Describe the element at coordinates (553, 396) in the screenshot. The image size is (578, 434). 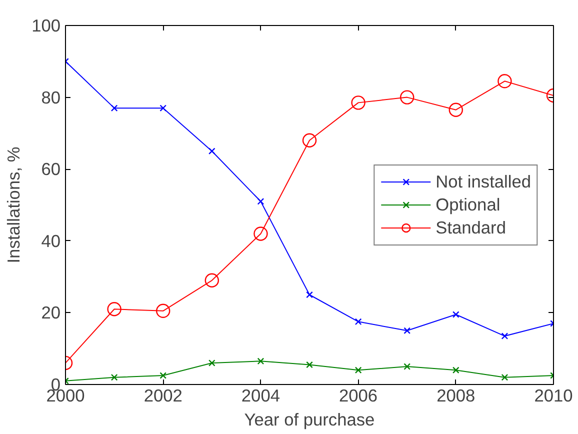
I see `x-tick-label: 2010` at that location.